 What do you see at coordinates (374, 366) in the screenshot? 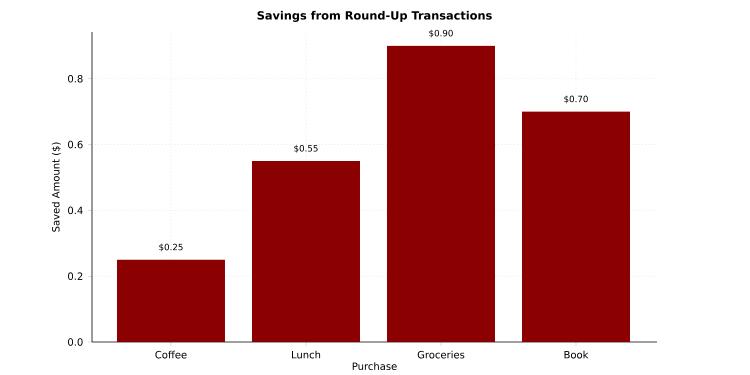
I see `x-axis-title: Purchase` at bounding box center [374, 366].